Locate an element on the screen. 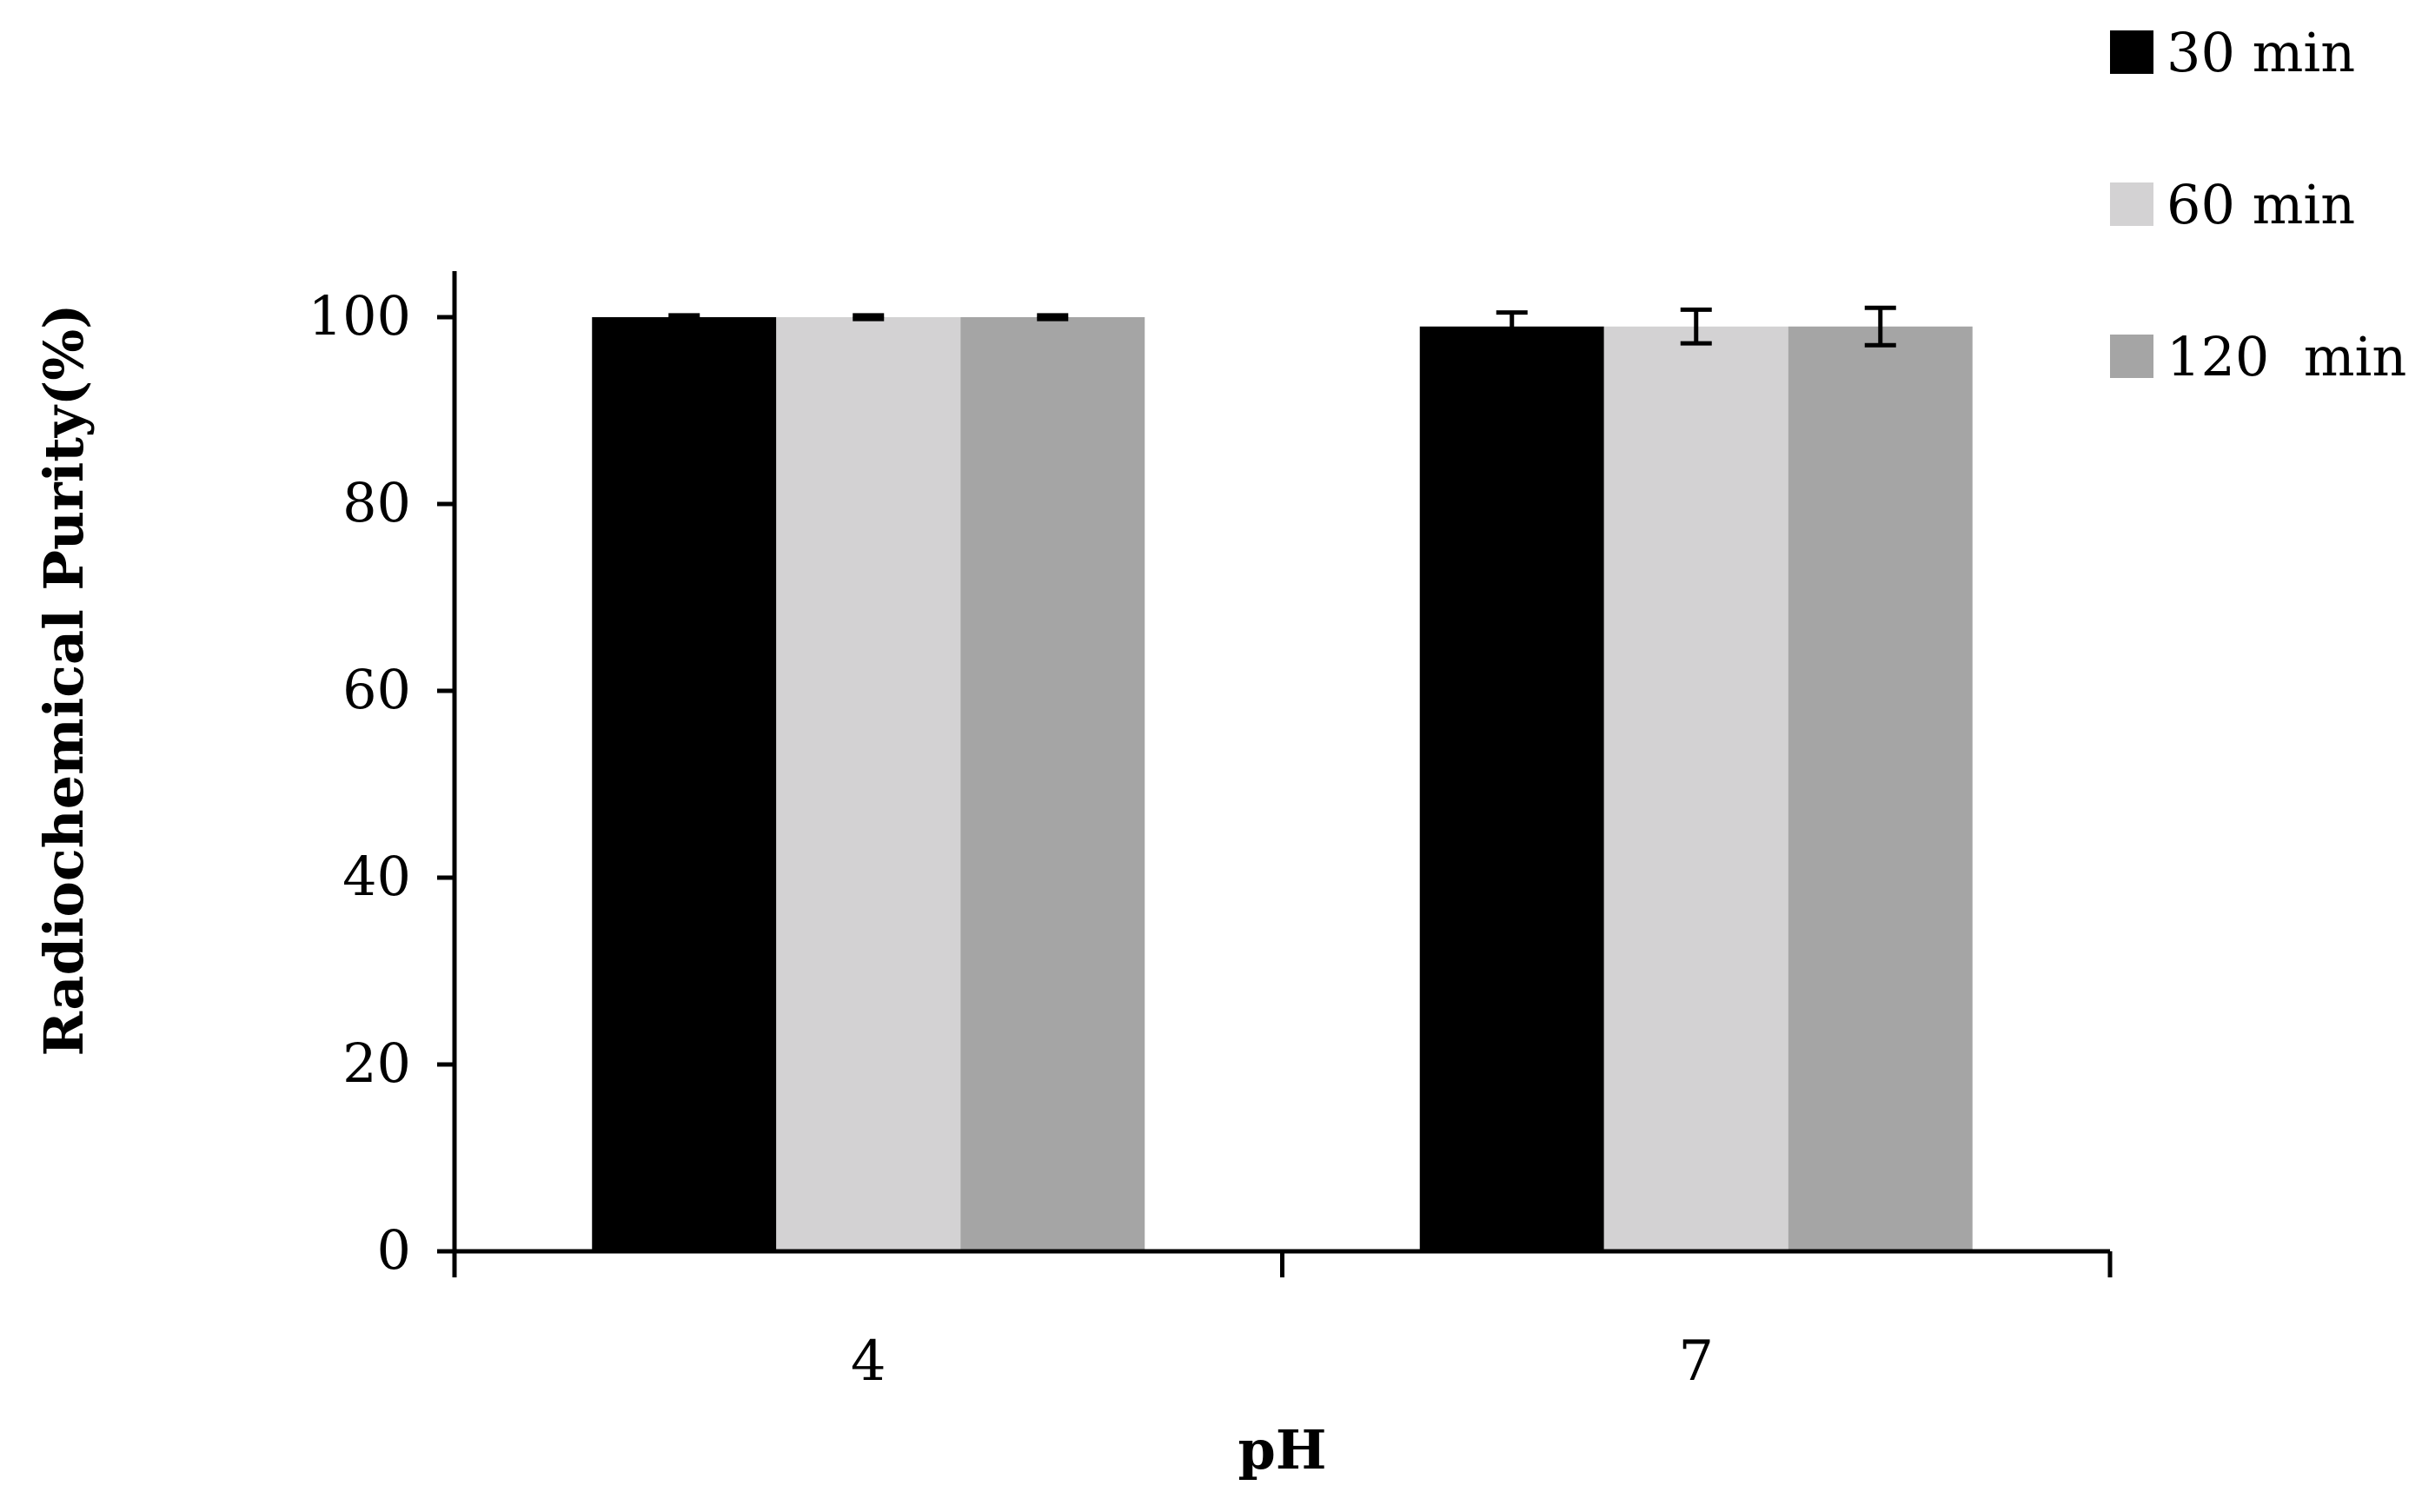 The width and height of the screenshot is (2422, 1512). legend-item: 30 min is located at coordinates (2232, 52).